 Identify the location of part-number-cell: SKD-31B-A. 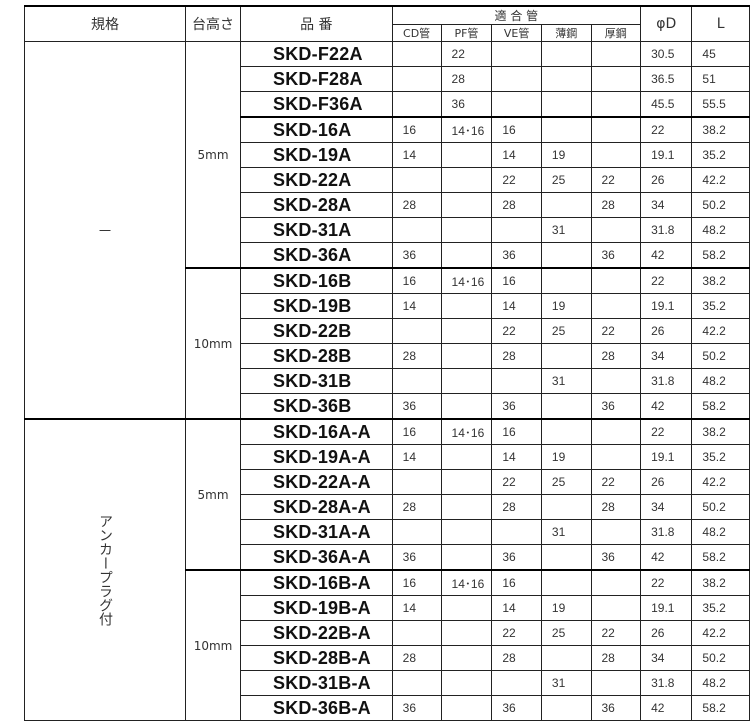
(316, 683).